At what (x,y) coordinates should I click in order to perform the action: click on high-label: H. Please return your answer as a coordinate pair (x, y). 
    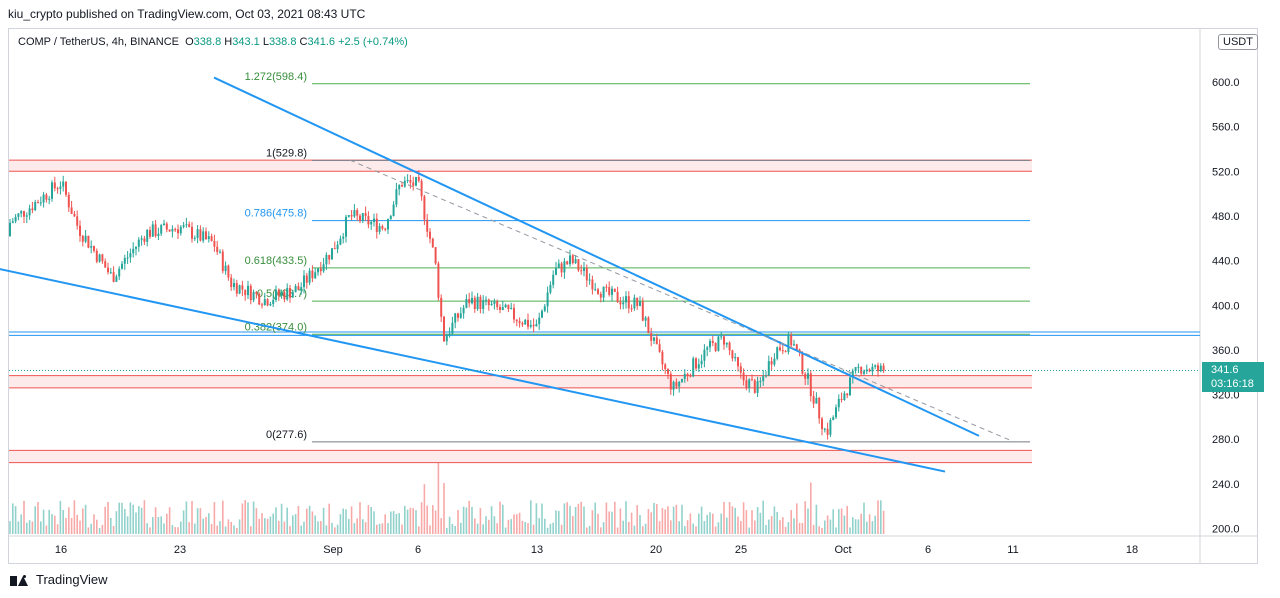
    Looking at the image, I should click on (228, 42).